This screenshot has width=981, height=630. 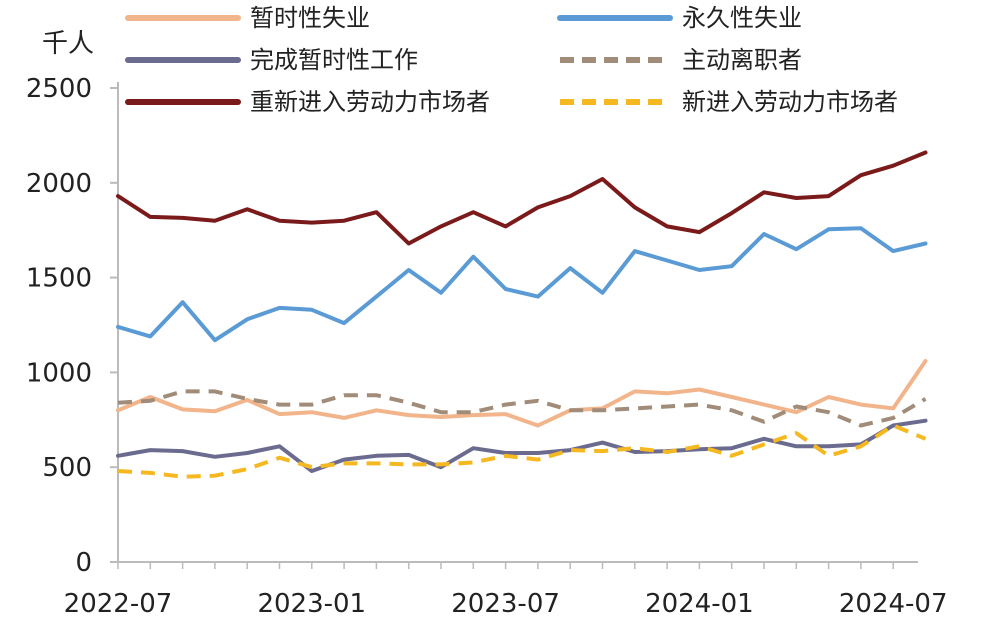 What do you see at coordinates (790, 102) in the screenshot?
I see `legend-label-6: 新进入劳动力市场者` at bounding box center [790, 102].